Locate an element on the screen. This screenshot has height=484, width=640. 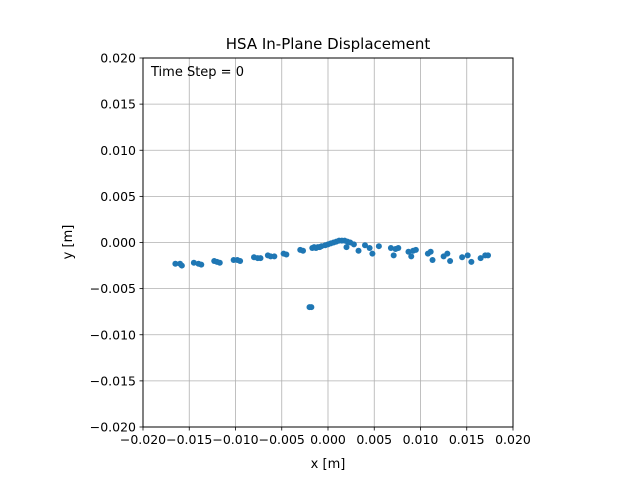
x-tick-label: 0.020 is located at coordinates (513, 439).